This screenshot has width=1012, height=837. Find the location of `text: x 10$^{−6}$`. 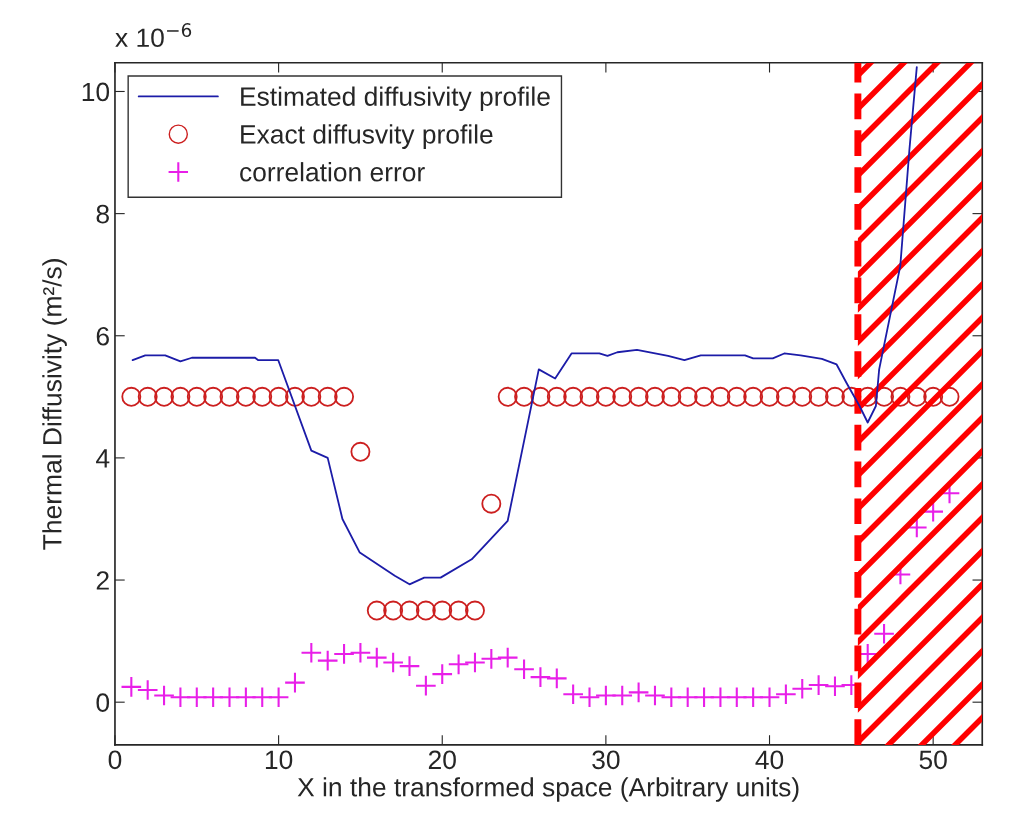

text: x 10$^{−6}$ is located at coordinates (153, 35).